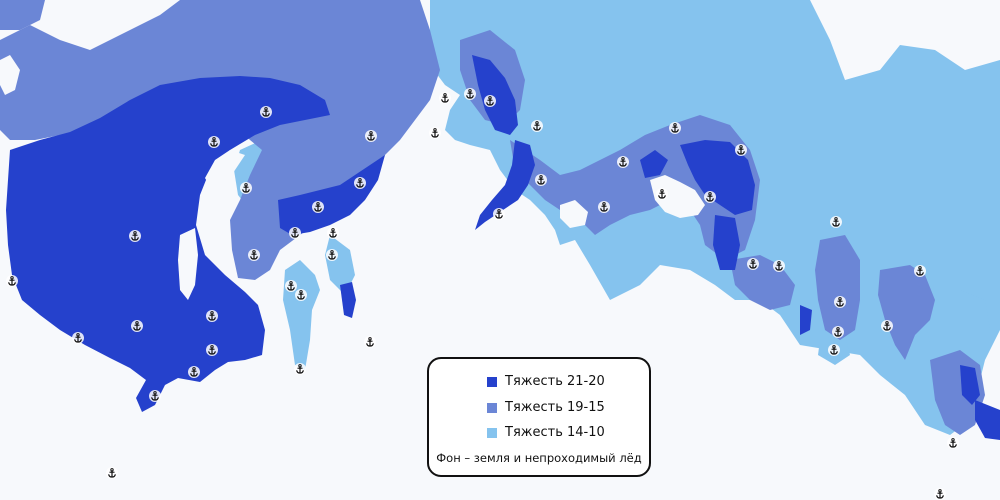 Image resolution: width=1000 pixels, height=500 pixels. Describe the element at coordinates (539, 458) in the screenshot. I see `legend-note: Фон – земля и непроходимый лёд` at that location.